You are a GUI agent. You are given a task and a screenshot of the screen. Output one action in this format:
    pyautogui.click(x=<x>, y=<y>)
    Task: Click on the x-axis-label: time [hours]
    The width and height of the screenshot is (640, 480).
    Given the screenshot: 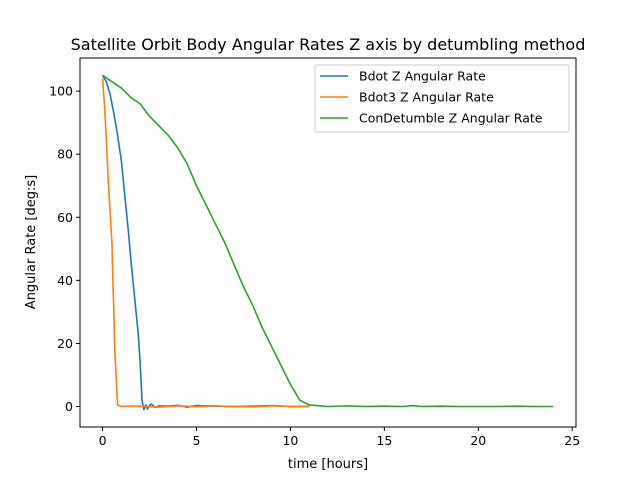 What is the action you would take?
    pyautogui.click(x=328, y=464)
    